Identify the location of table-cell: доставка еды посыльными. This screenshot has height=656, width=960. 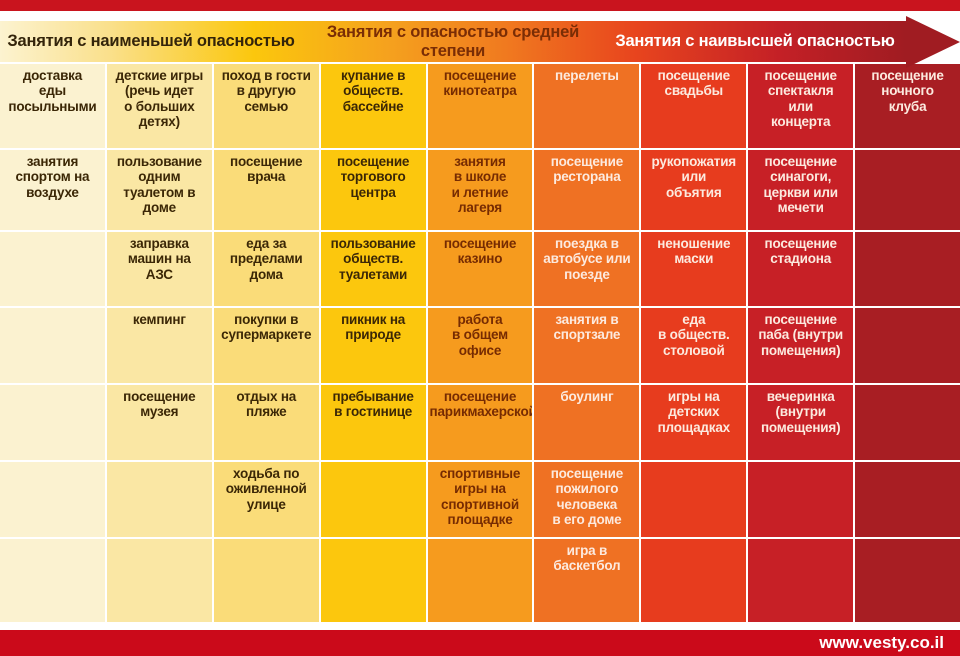
(52, 106).